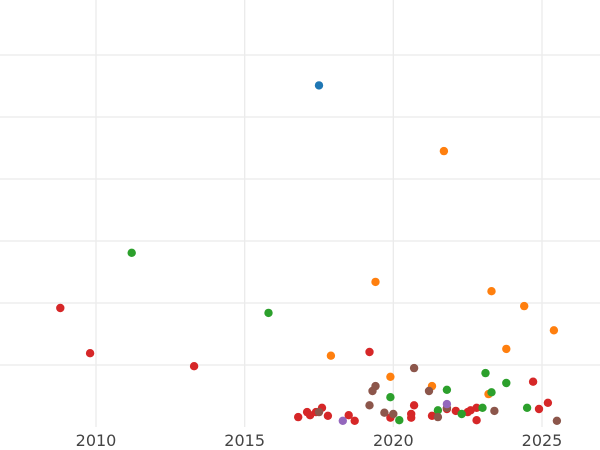 This screenshot has height=450, width=600. What do you see at coordinates (319, 440) in the screenshot?
I see `x-axis-tick-labels: 2010 2015 2020 2025` at bounding box center [319, 440].